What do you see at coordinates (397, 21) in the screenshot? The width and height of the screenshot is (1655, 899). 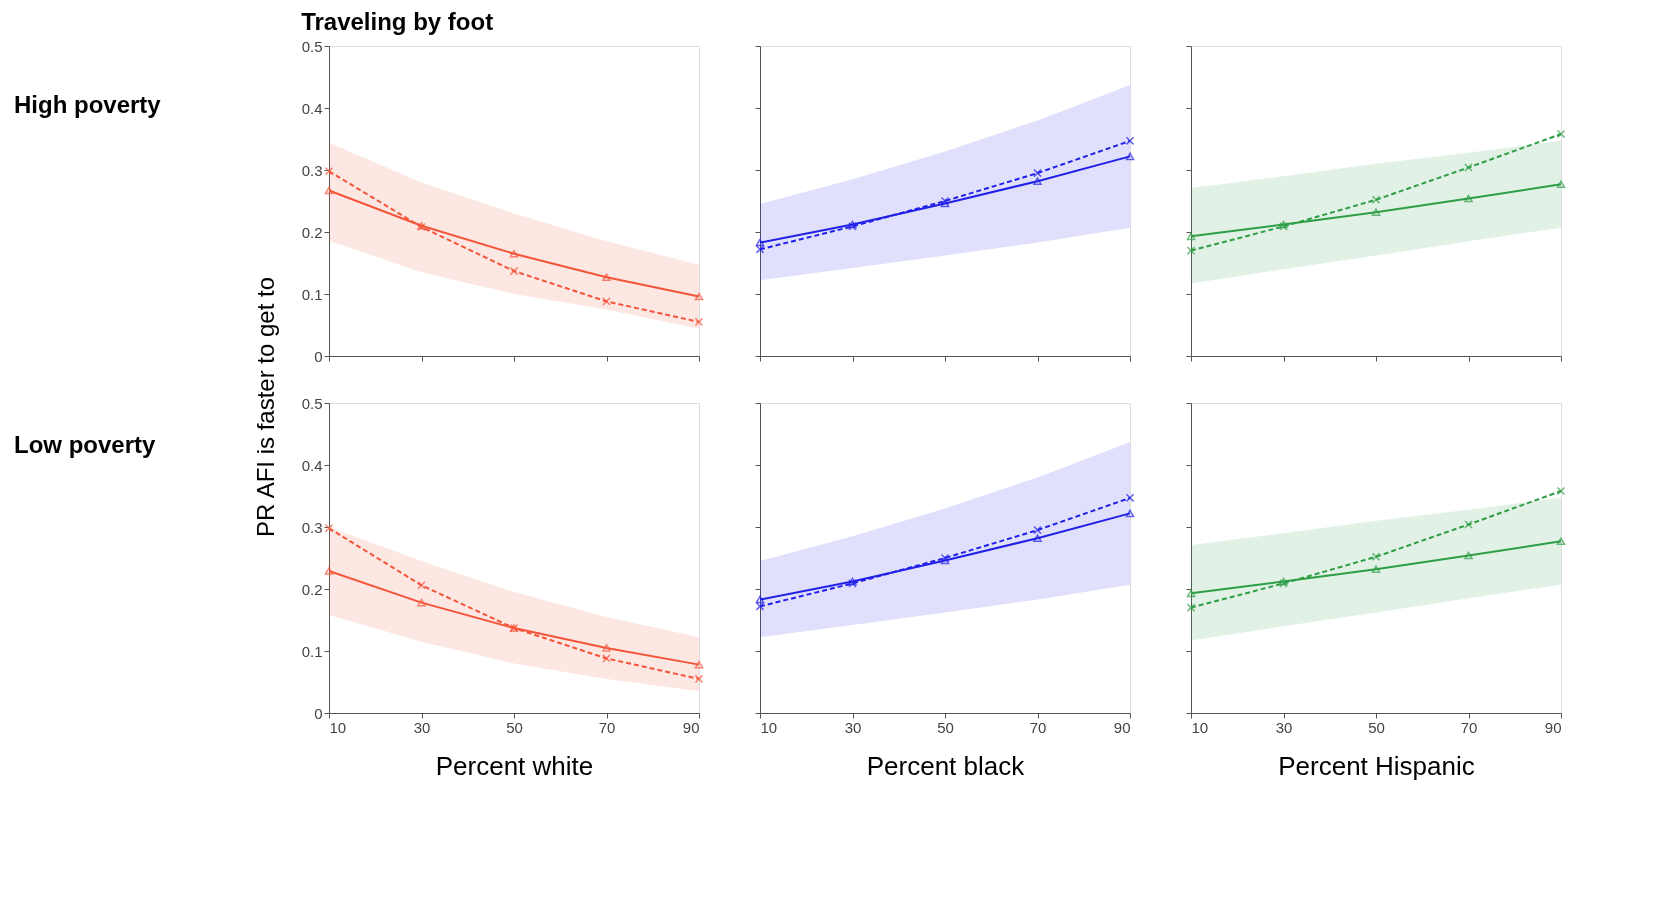 I see `chart-title: Traveling by foot` at bounding box center [397, 21].